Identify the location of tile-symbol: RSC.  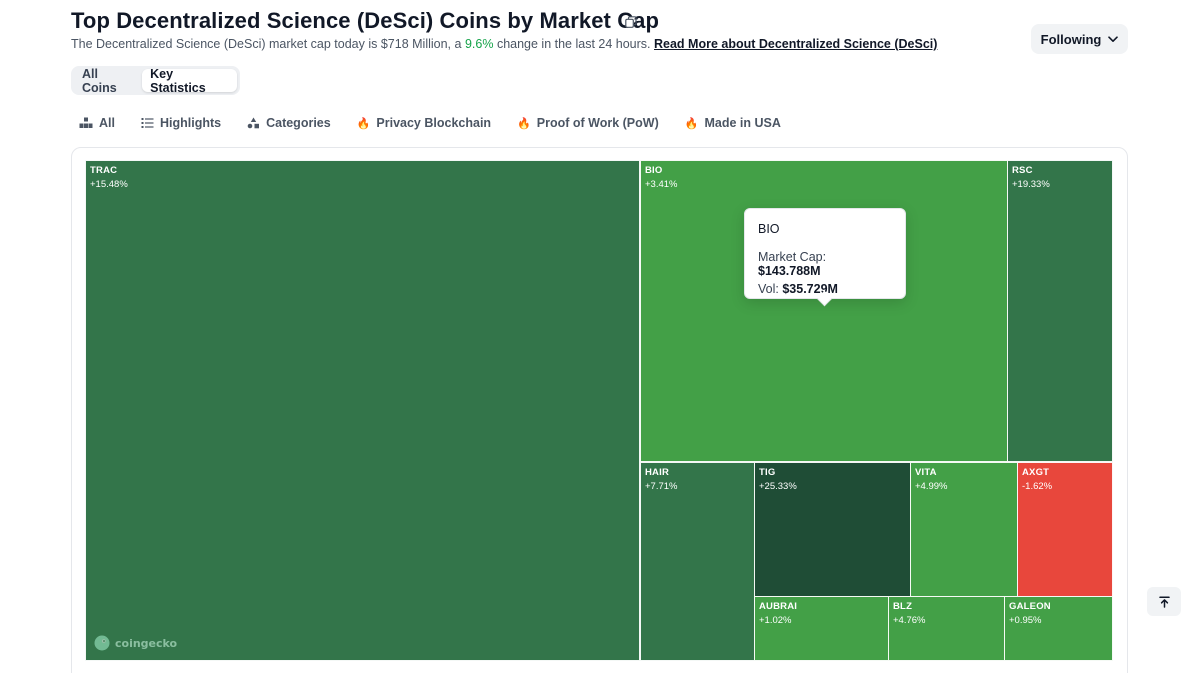
(1022, 170).